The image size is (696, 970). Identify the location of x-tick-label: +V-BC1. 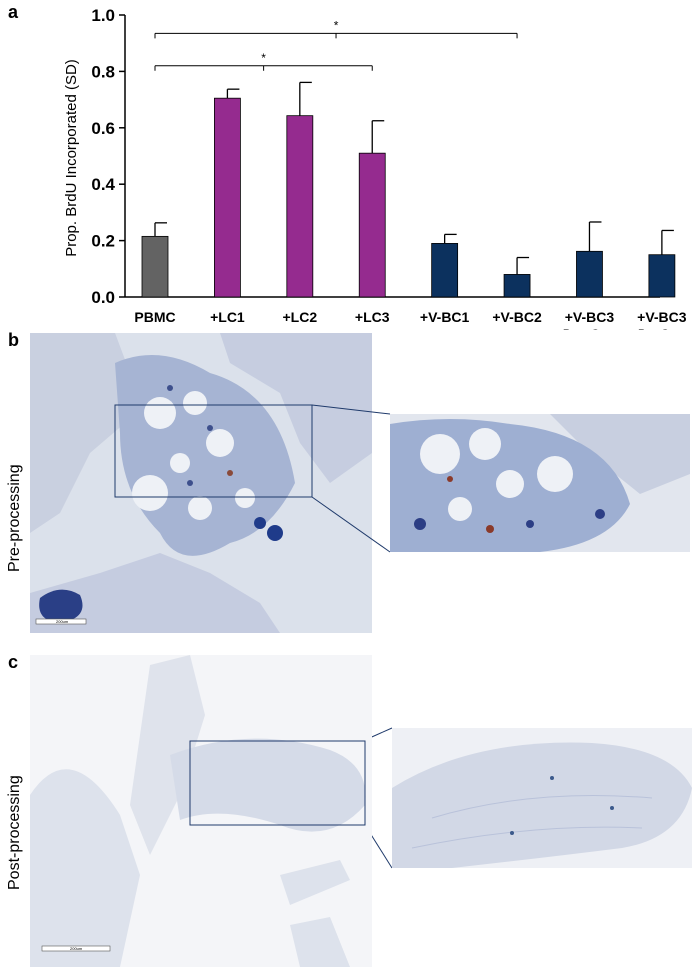
(445, 317).